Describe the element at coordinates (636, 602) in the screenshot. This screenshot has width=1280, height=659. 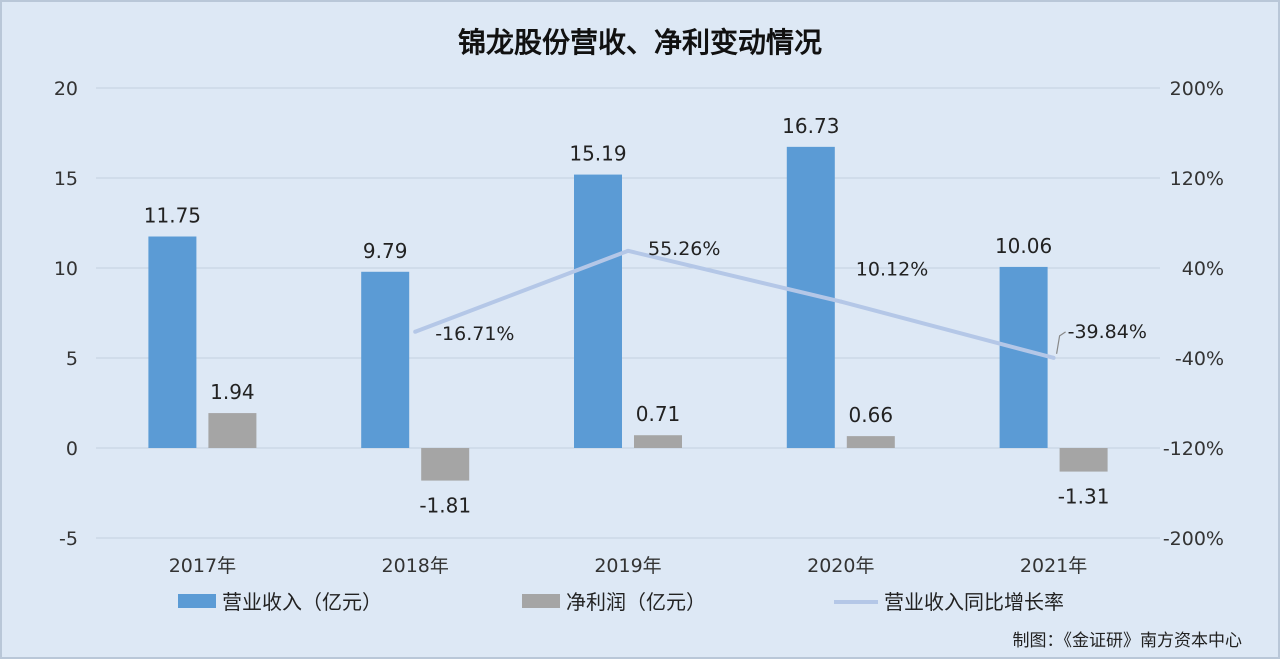
I see `legend-label: 净利润（亿元）` at that location.